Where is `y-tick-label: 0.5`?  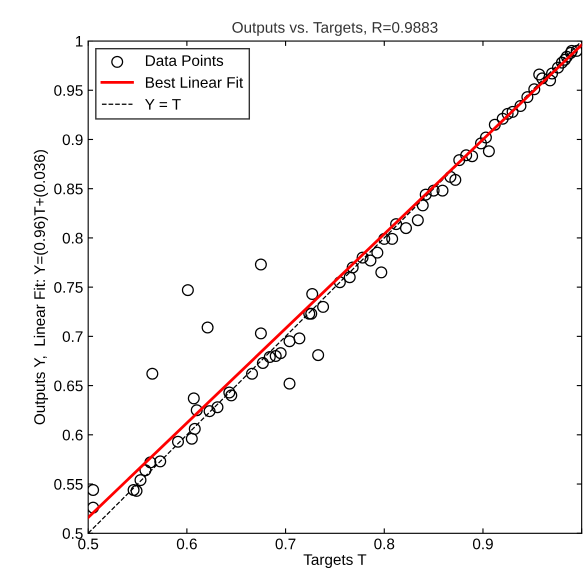
y-tick-label: 0.5 is located at coordinates (72, 533).